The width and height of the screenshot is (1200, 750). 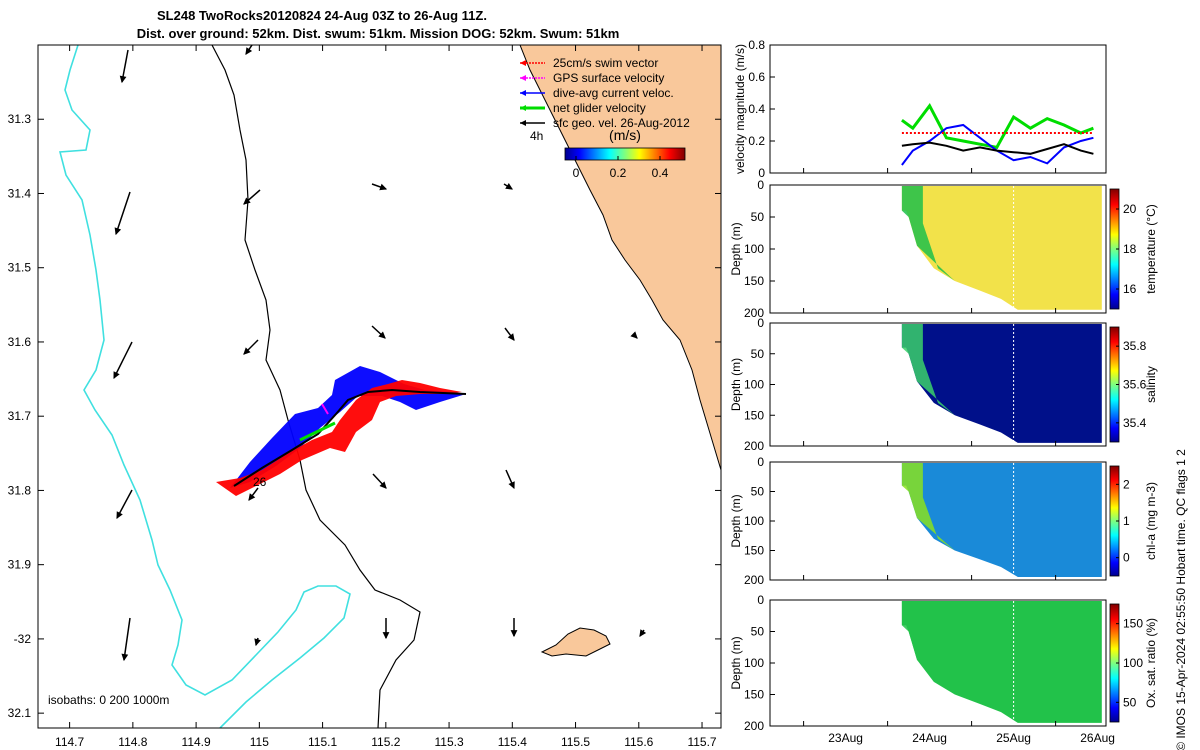 What do you see at coordinates (575, 642) in the screenshot?
I see `island` at bounding box center [575, 642].